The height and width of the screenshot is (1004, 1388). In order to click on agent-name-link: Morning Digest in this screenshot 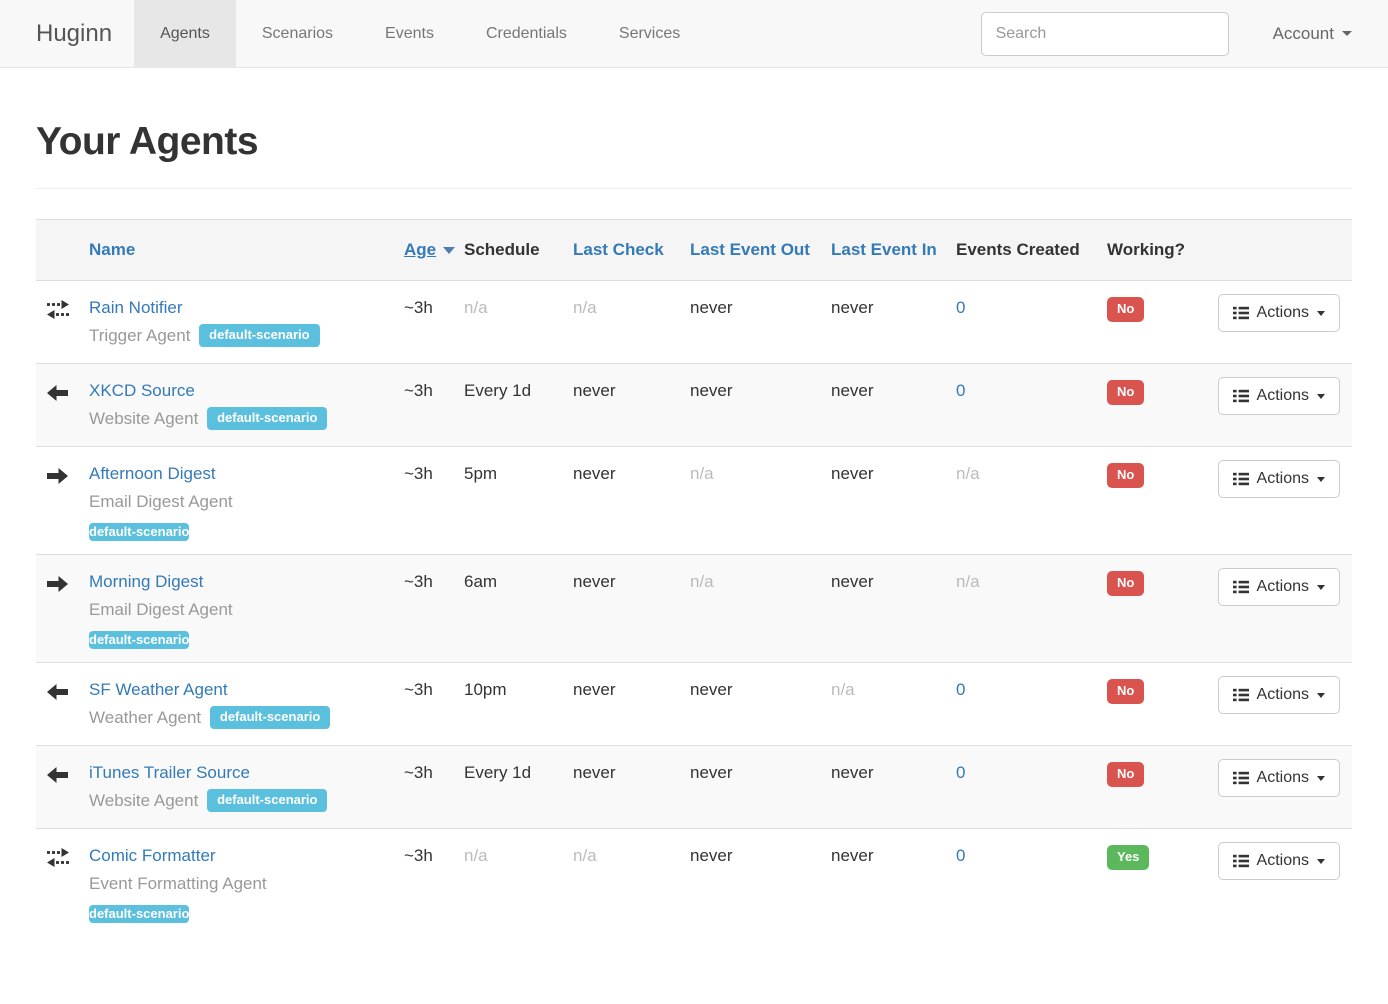, I will do `click(146, 581)`.